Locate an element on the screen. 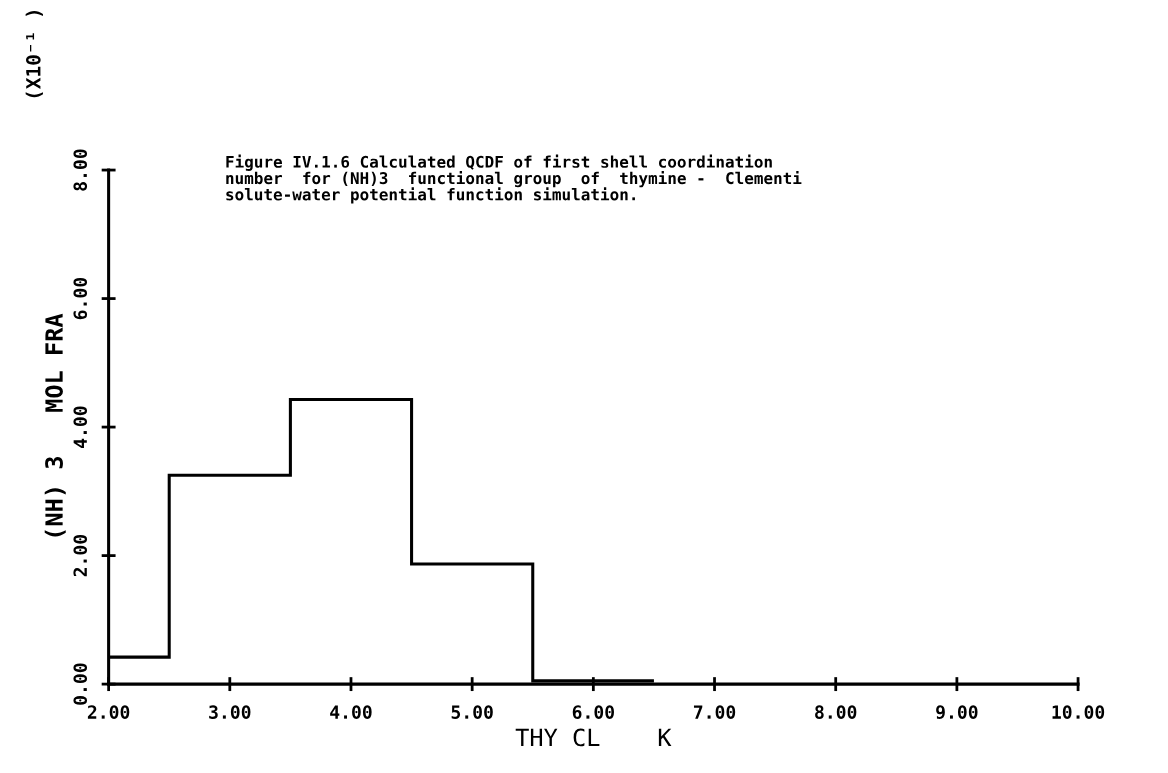 This screenshot has height=773, width=1168. y-tick-label: 2.00 is located at coordinates (80, 555).